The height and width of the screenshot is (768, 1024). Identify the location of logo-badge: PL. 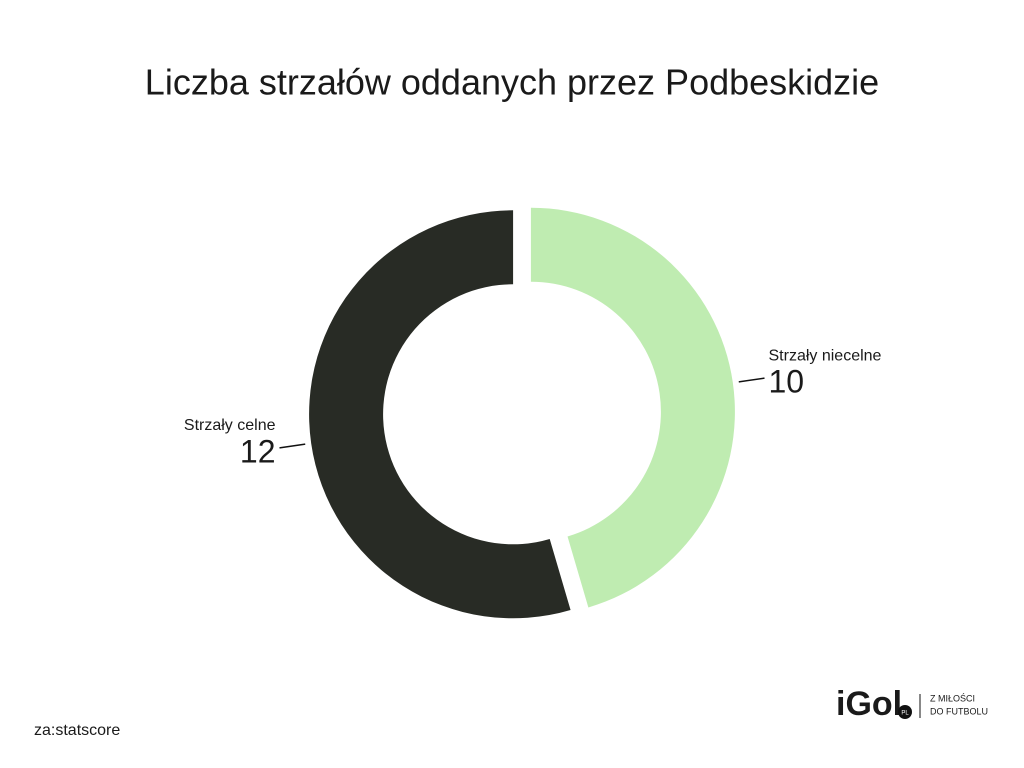
(905, 714).